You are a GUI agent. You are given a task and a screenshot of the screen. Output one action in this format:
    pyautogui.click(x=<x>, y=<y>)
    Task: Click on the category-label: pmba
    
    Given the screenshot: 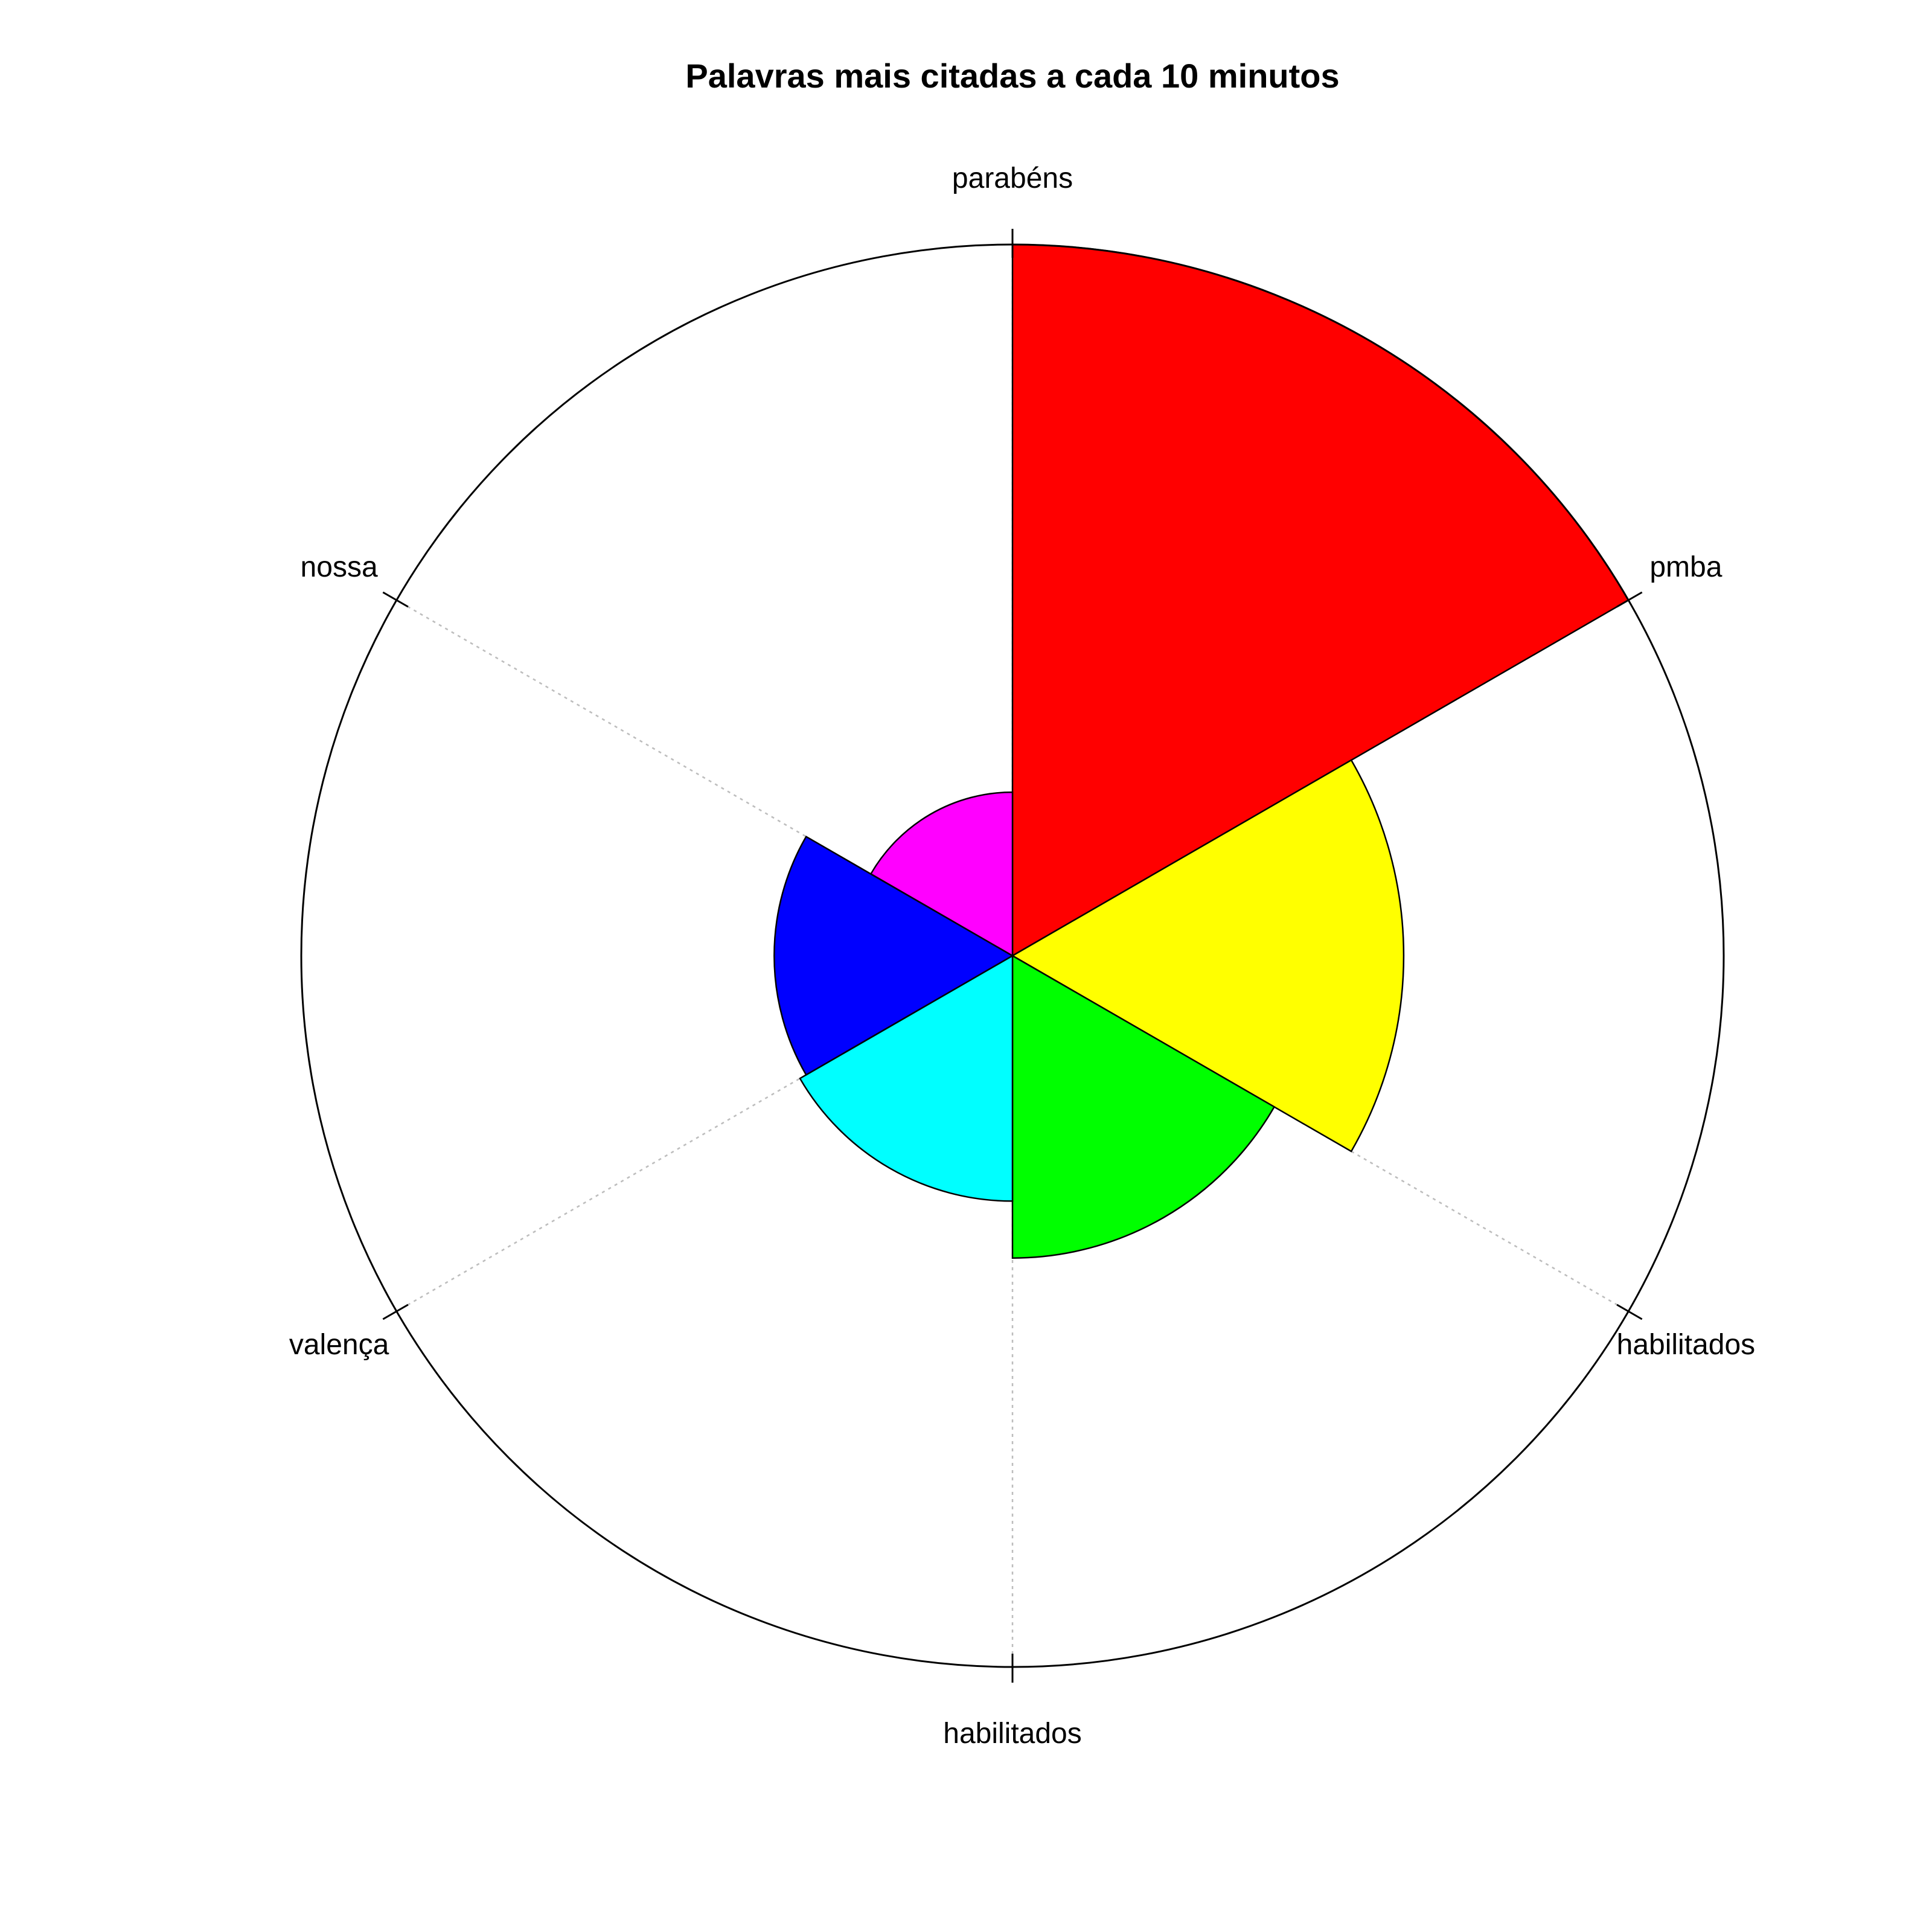 What is the action you would take?
    pyautogui.click(x=1686, y=567)
    